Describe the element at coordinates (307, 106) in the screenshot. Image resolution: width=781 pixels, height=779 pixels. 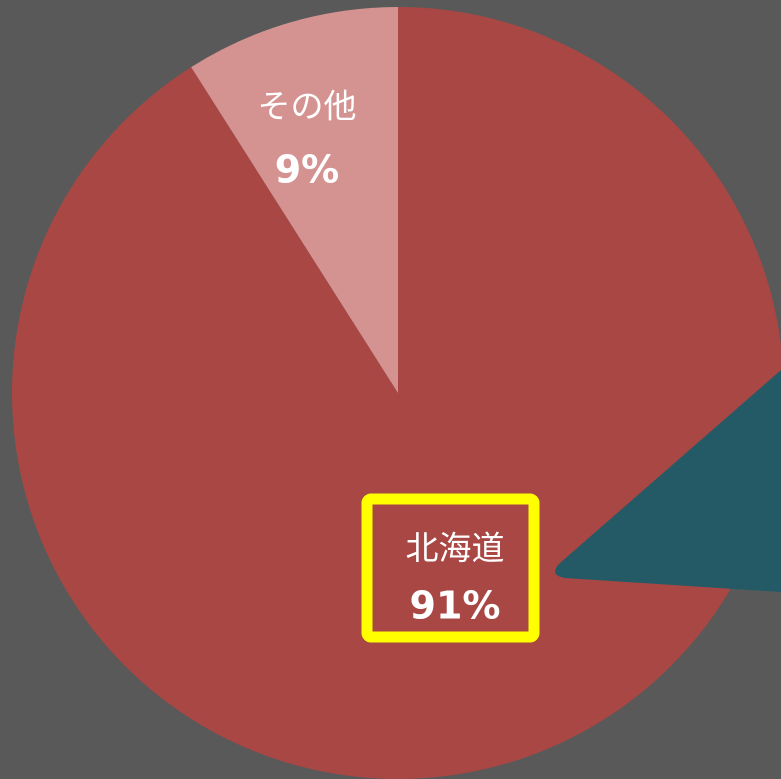
I see `slice-category-label: その他` at that location.